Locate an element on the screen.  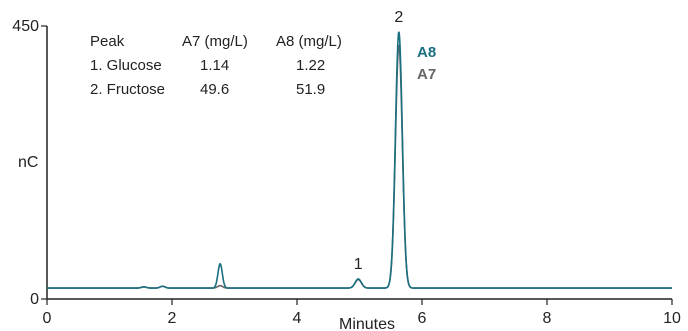
peak-table-cell: 49.6 is located at coordinates (214, 89).